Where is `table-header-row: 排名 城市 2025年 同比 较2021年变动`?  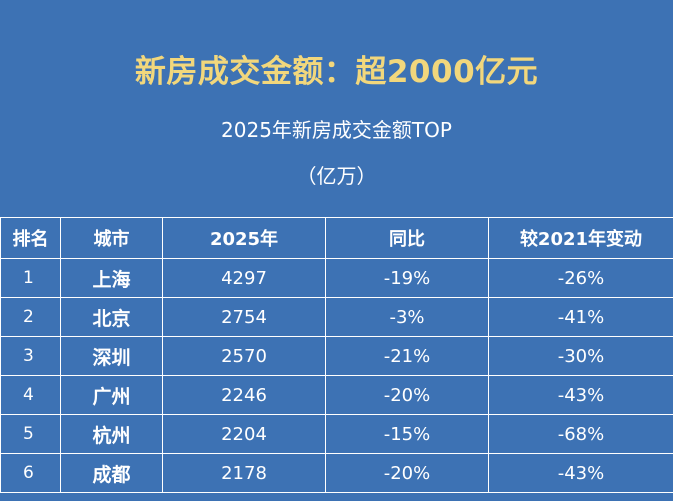
table-header-row: 排名 城市 2025年 同比 较2021年变动 is located at coordinates (336, 238).